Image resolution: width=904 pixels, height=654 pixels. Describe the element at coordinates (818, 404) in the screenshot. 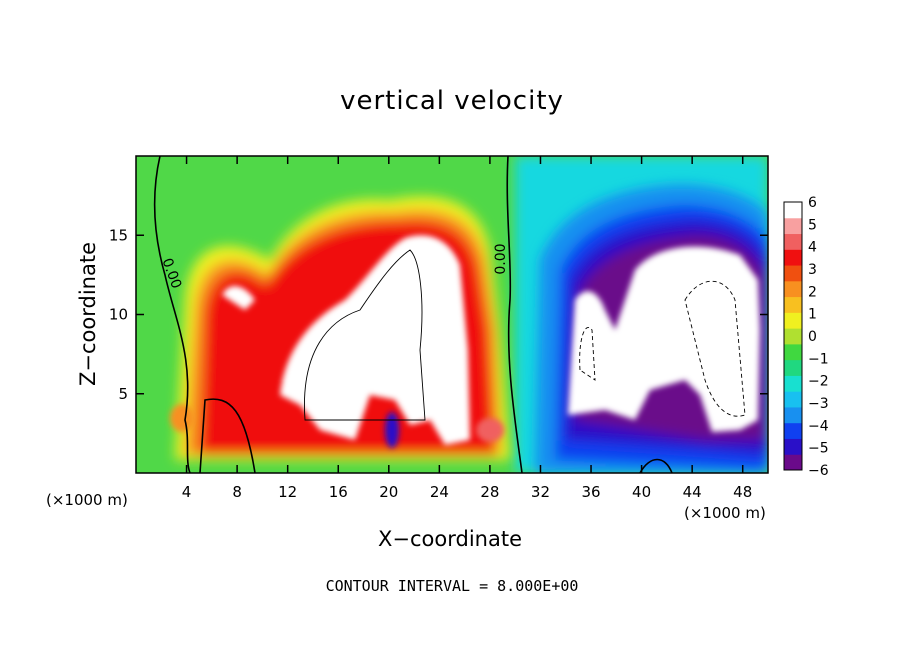

I see `colorbar-tick-label: −3` at that location.